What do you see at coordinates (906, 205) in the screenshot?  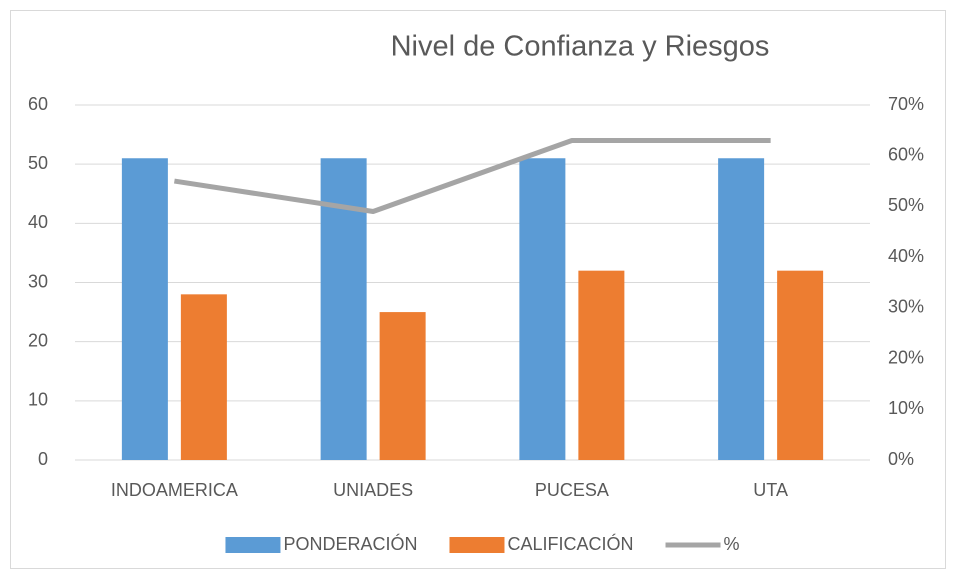 I see `y2-tick-label: 50%` at bounding box center [906, 205].